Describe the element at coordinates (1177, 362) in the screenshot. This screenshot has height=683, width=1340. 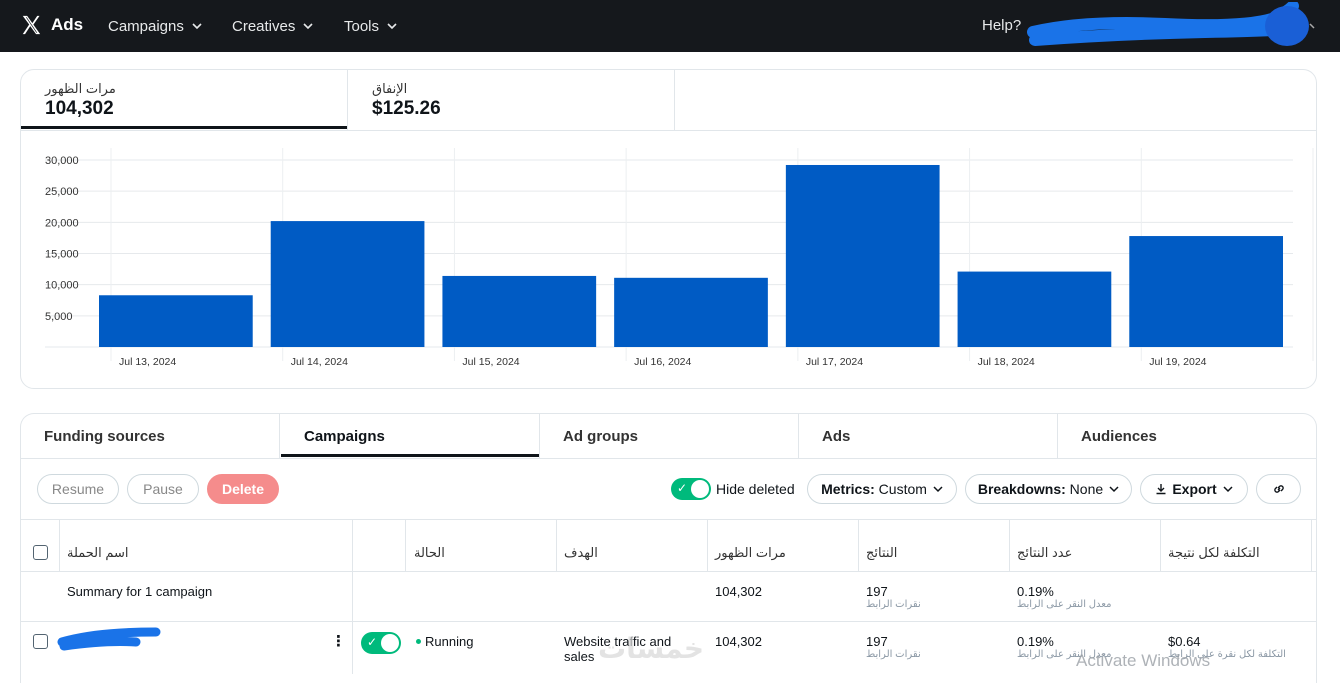
I see `x-tick-label: Jul 19, 2024` at that location.